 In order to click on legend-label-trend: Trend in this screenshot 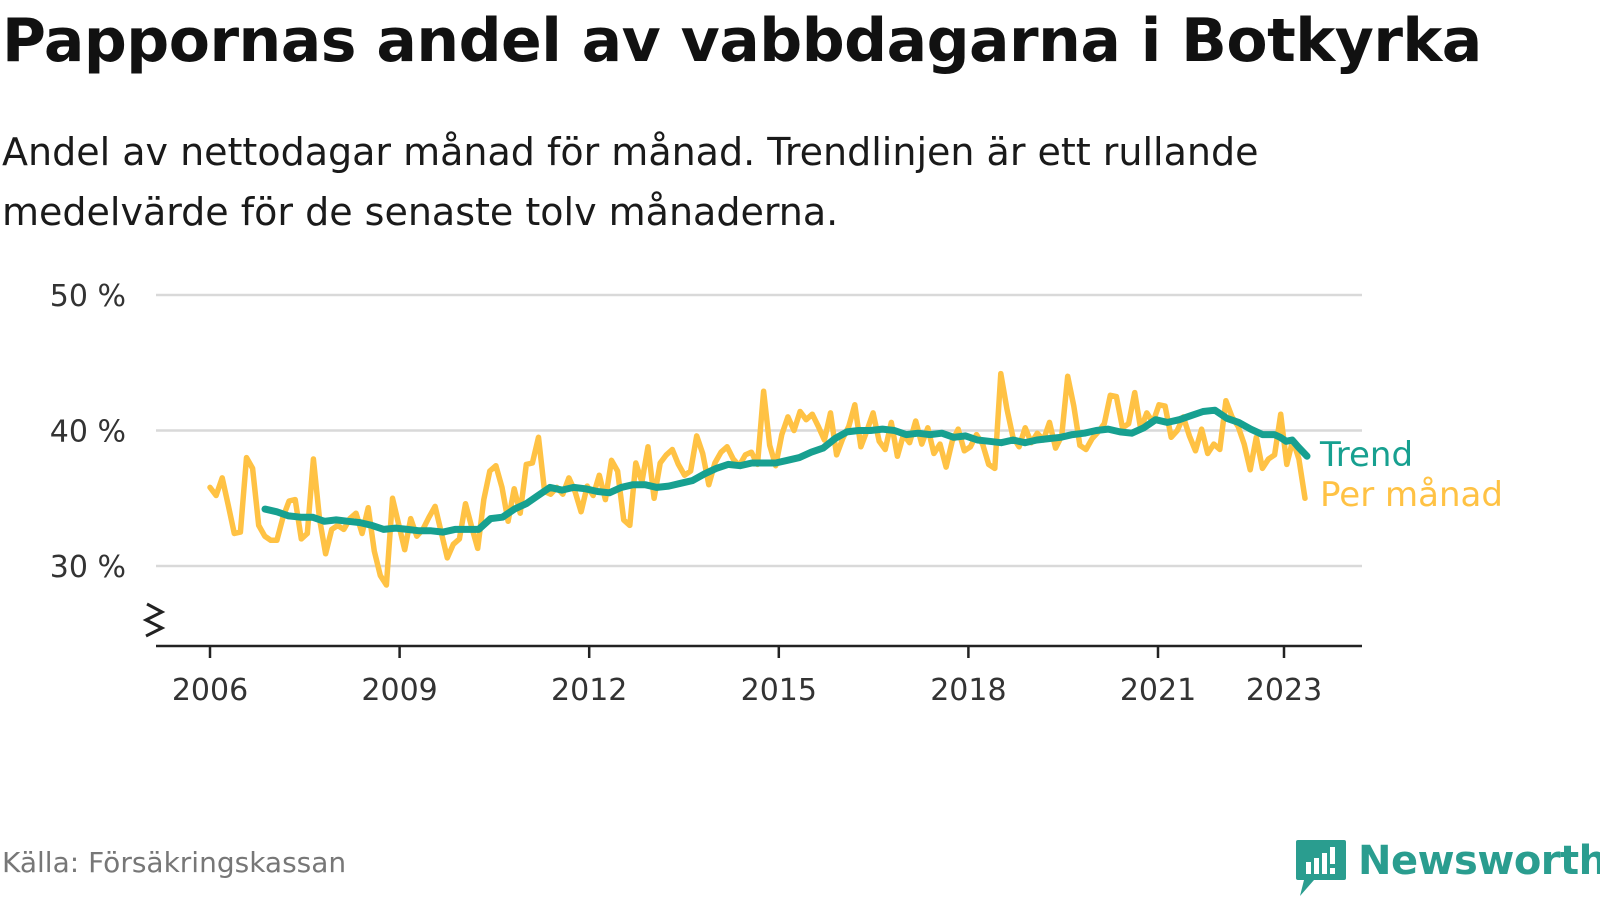, I will do `click(1366, 455)`.